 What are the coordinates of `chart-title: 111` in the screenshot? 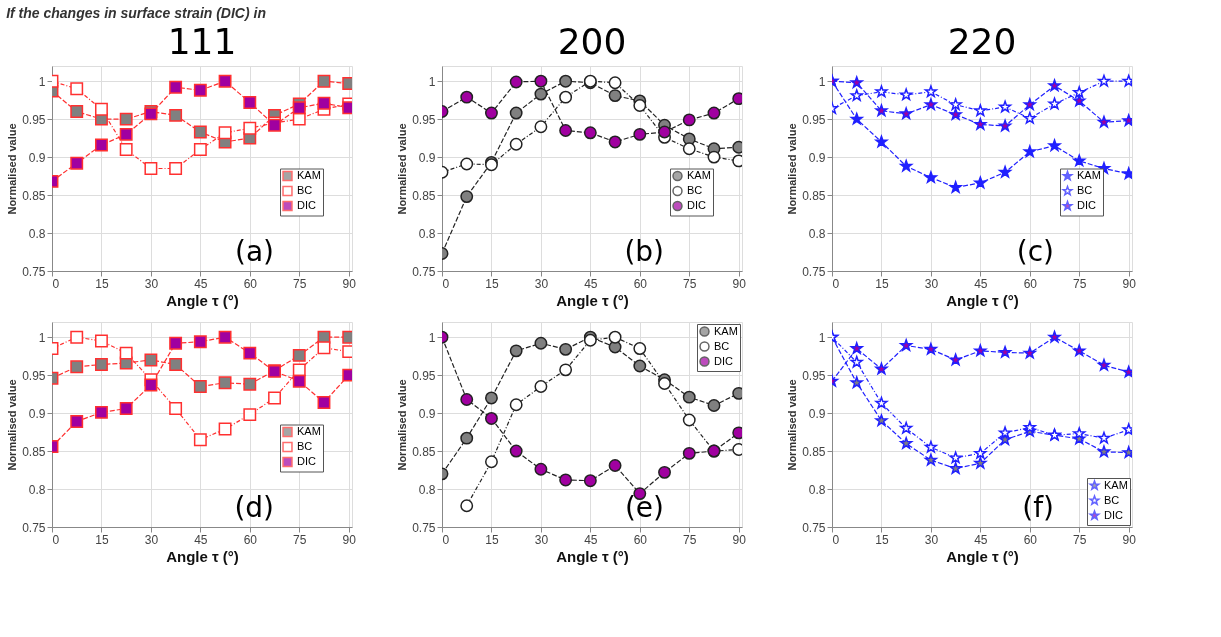 It's located at (202, 41).